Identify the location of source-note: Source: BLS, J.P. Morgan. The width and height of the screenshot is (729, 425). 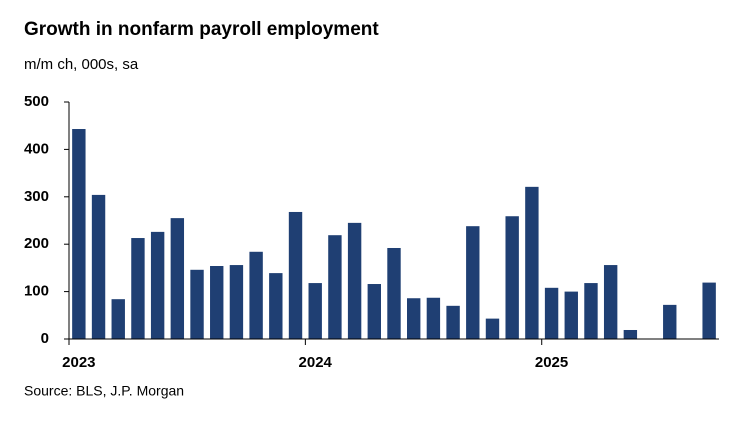
(104, 391).